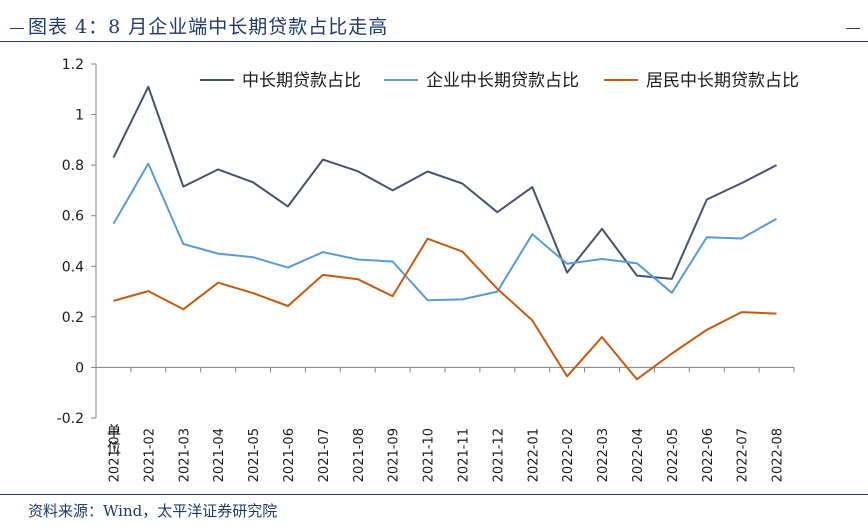 This screenshot has width=868, height=526. What do you see at coordinates (722, 81) in the screenshot?
I see `legend-label-3: 居民中长期贷款占比` at bounding box center [722, 81].